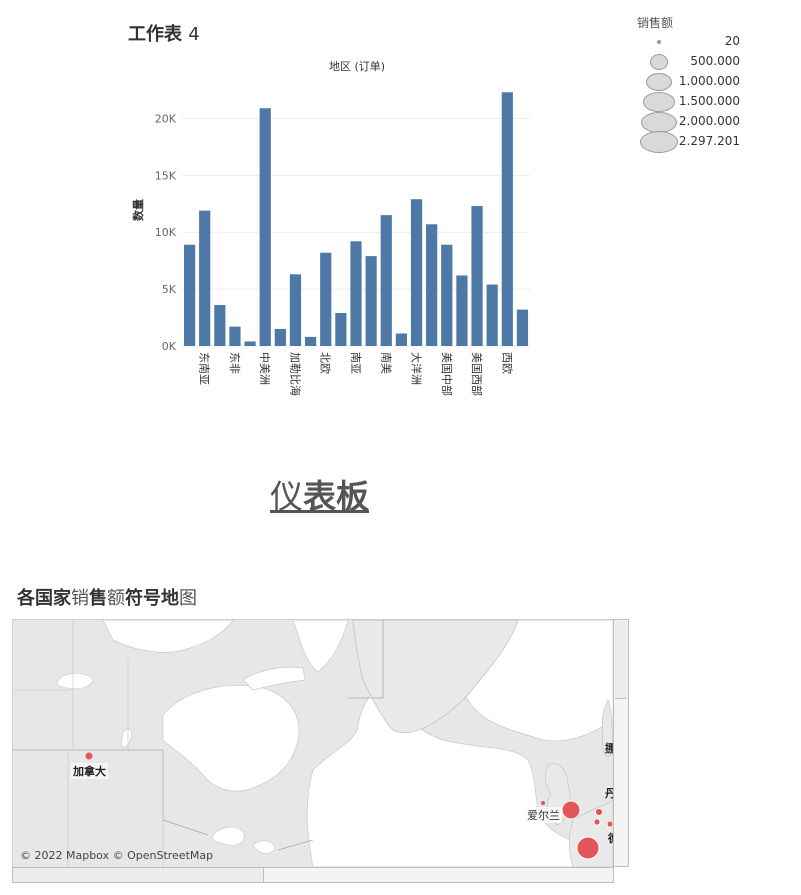  I want to click on great-bear-lake, so click(75, 681).